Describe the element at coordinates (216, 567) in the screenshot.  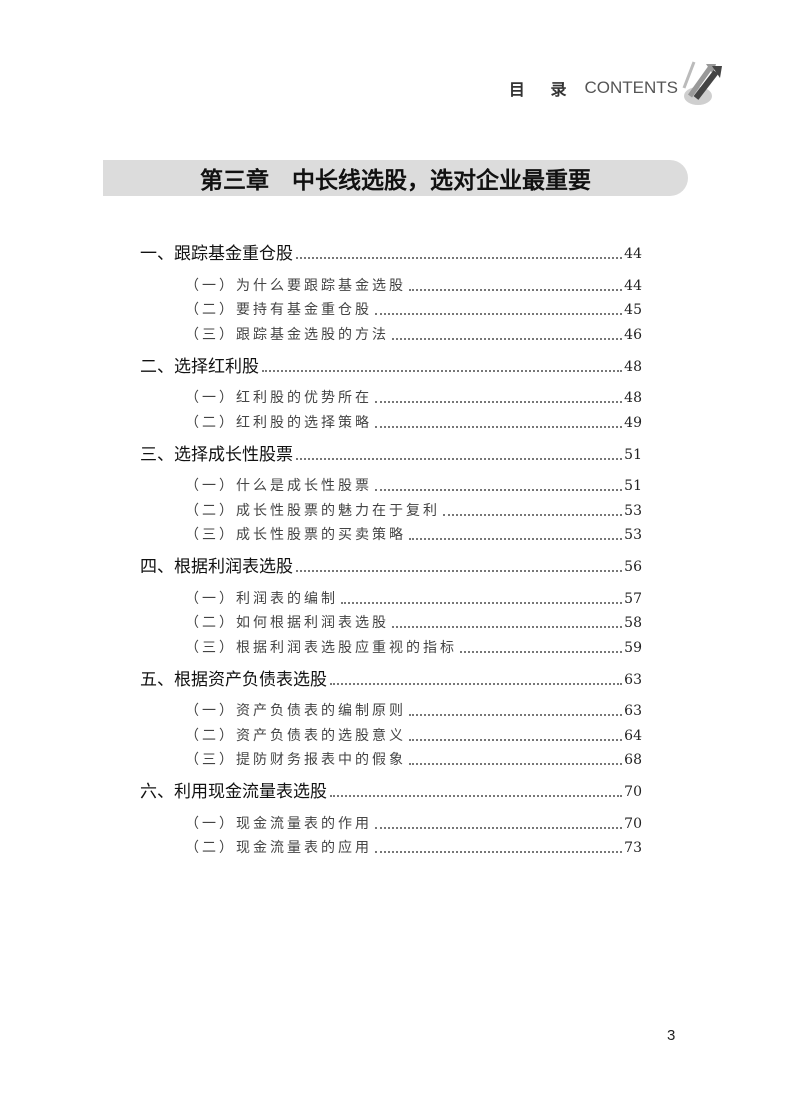
I see `entry-title: 四、根据利润表选股` at that location.